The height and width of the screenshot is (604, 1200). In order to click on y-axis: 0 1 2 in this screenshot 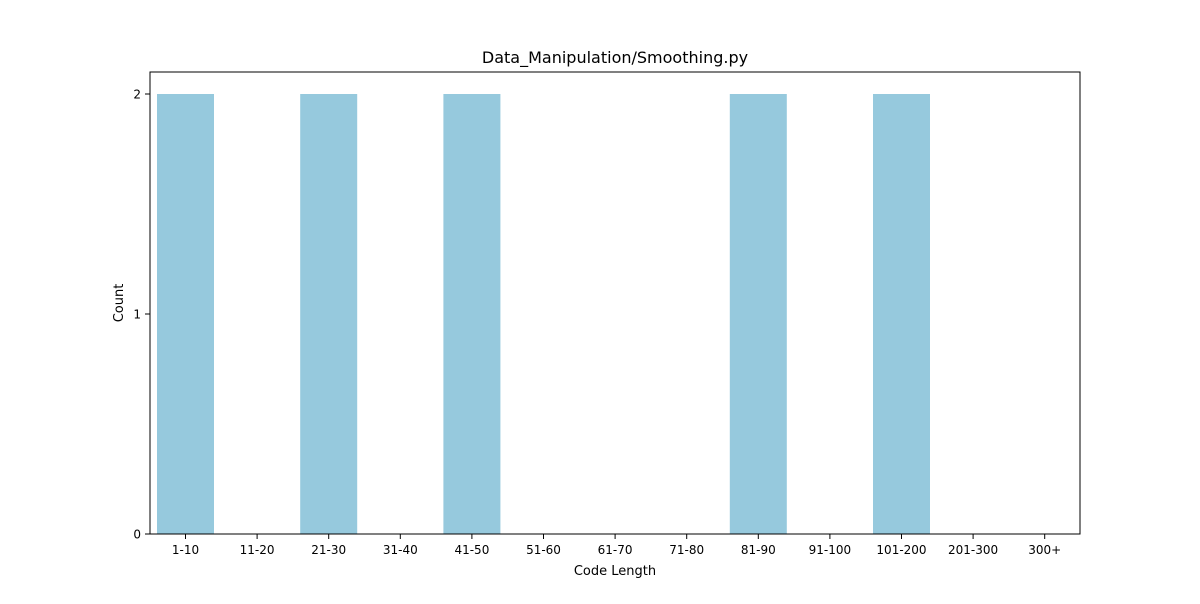, I will do `click(141, 315)`.